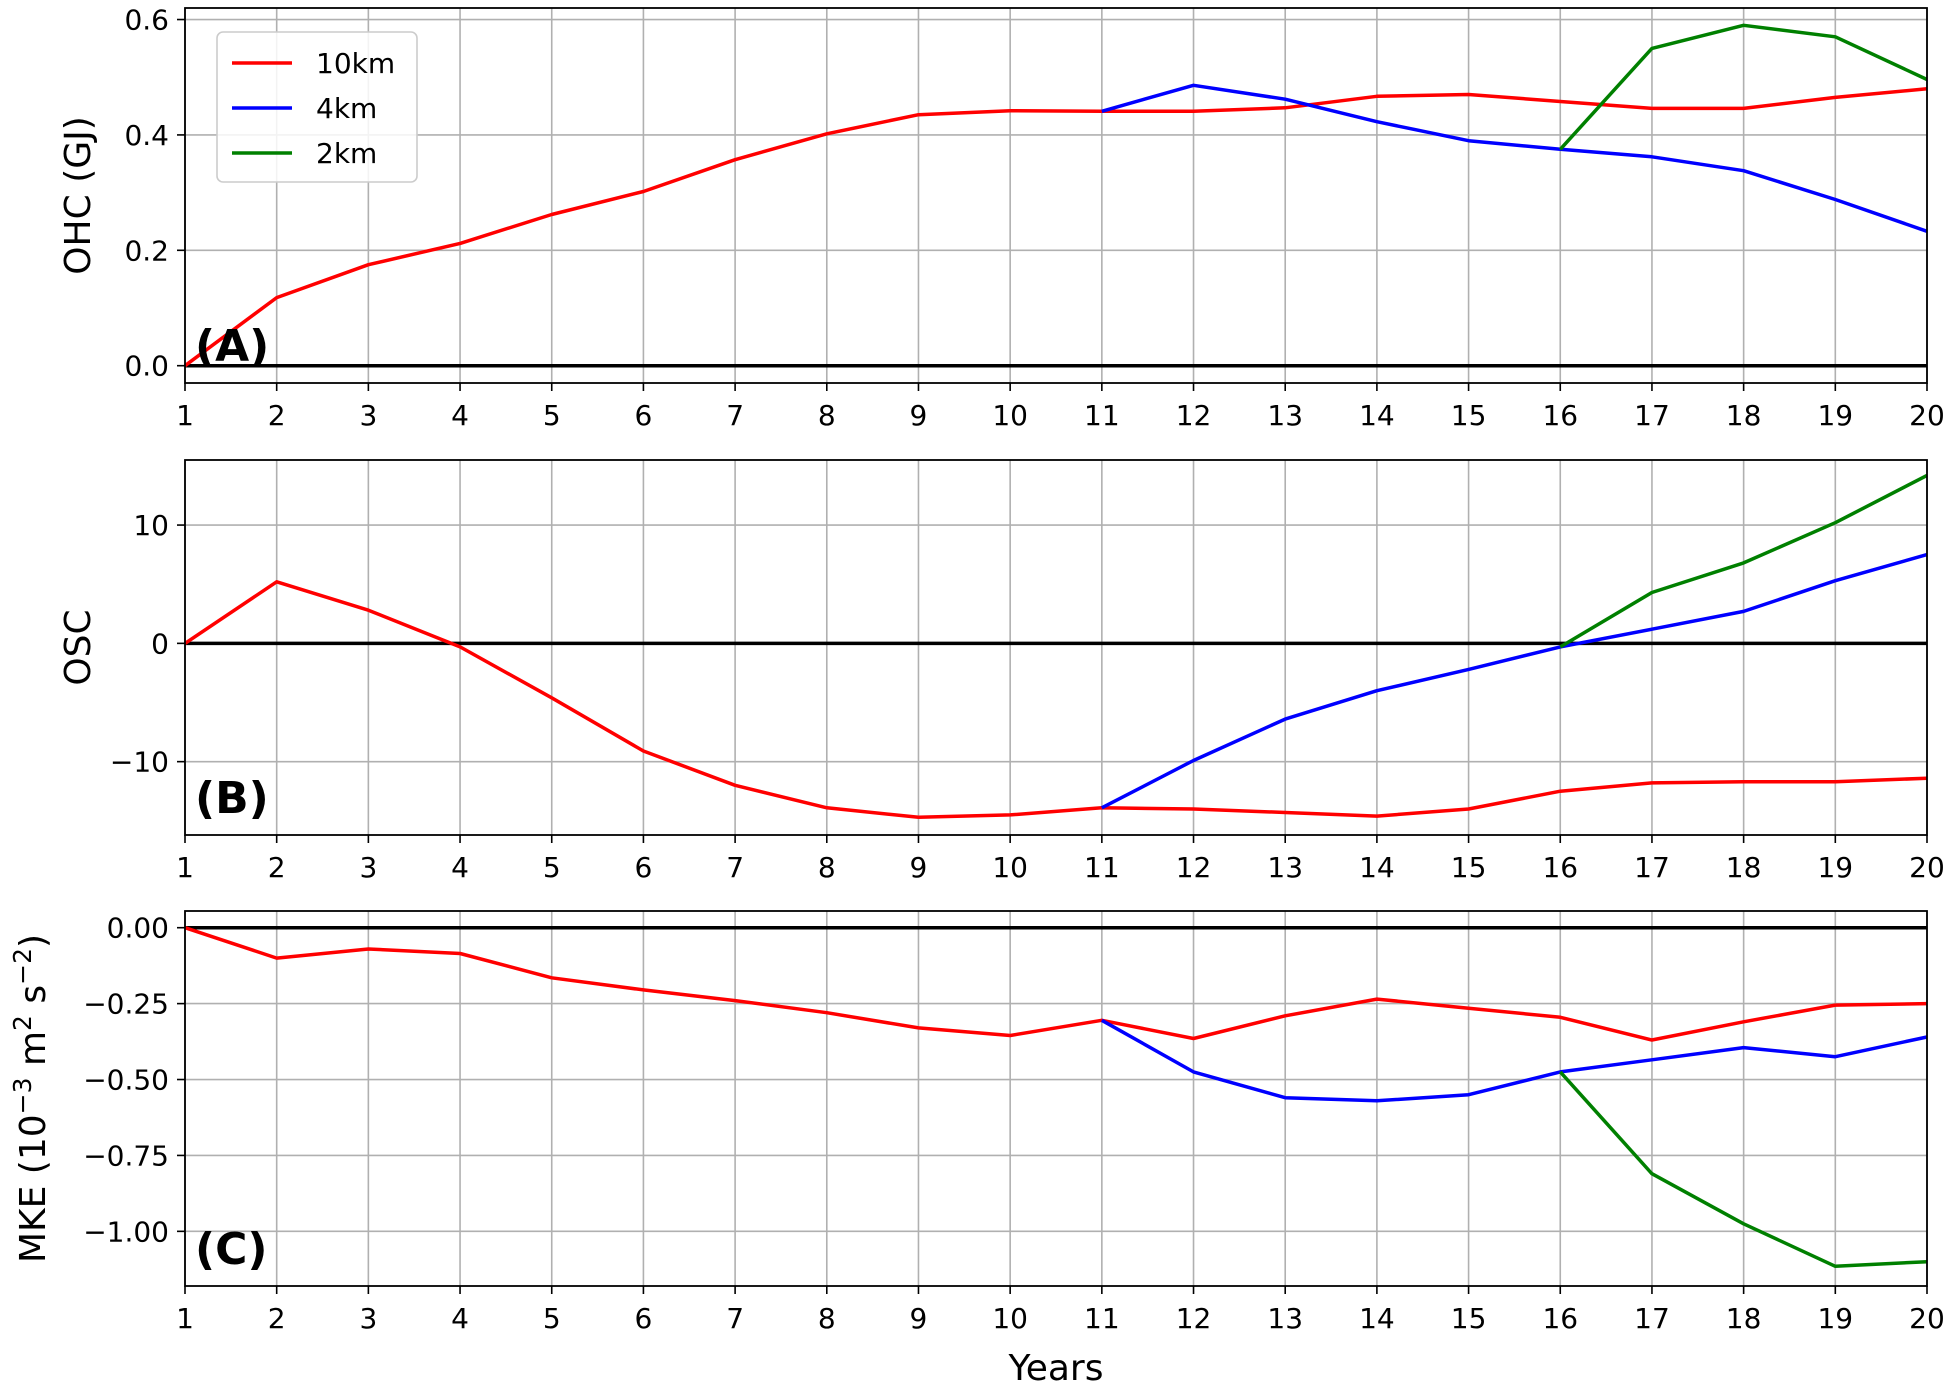 Image resolution: width=1949 pixels, height=1385 pixels. Describe the element at coordinates (346, 108) in the screenshot. I see `legend-label: 4km` at that location.